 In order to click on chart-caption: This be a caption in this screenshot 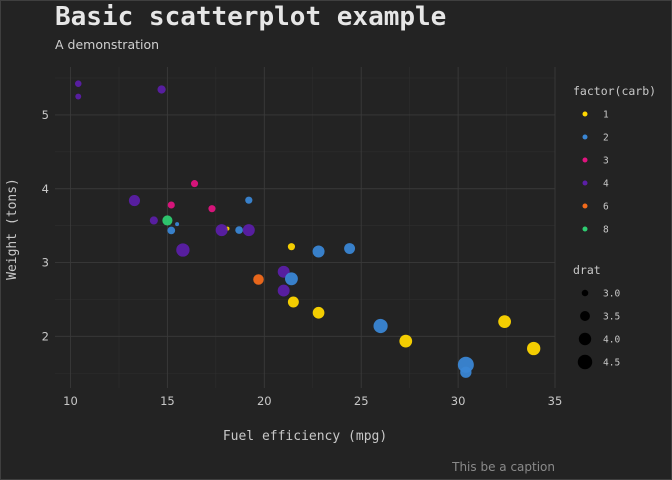, I will do `click(503, 467)`.